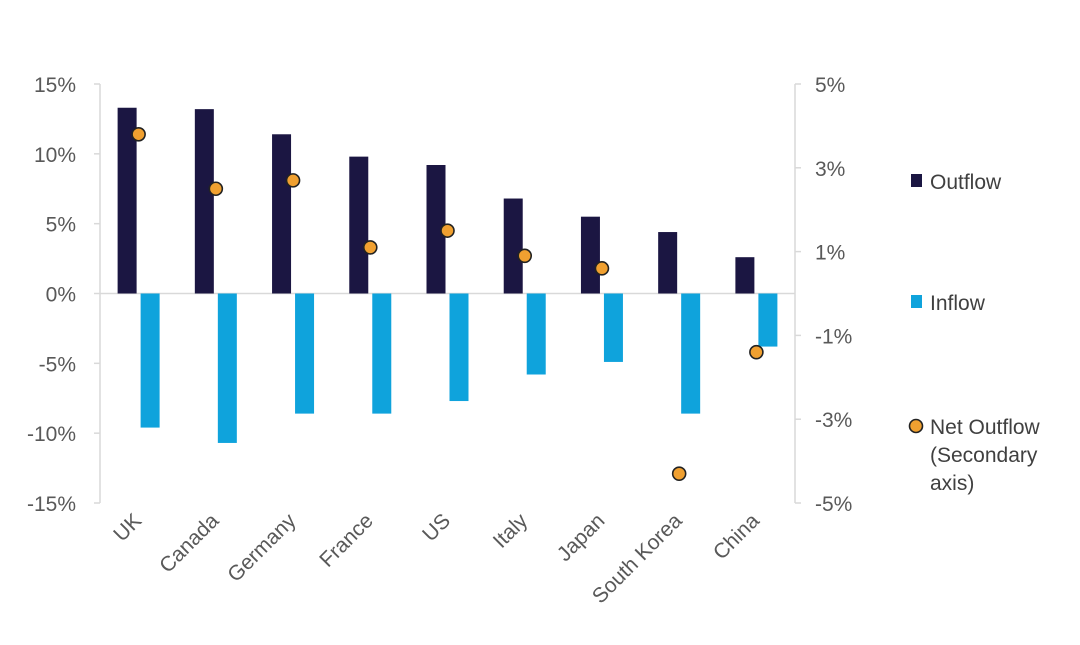 The image size is (1080, 645). What do you see at coordinates (51, 504) in the screenshot?
I see `primary-y-tick-label: -15%` at bounding box center [51, 504].